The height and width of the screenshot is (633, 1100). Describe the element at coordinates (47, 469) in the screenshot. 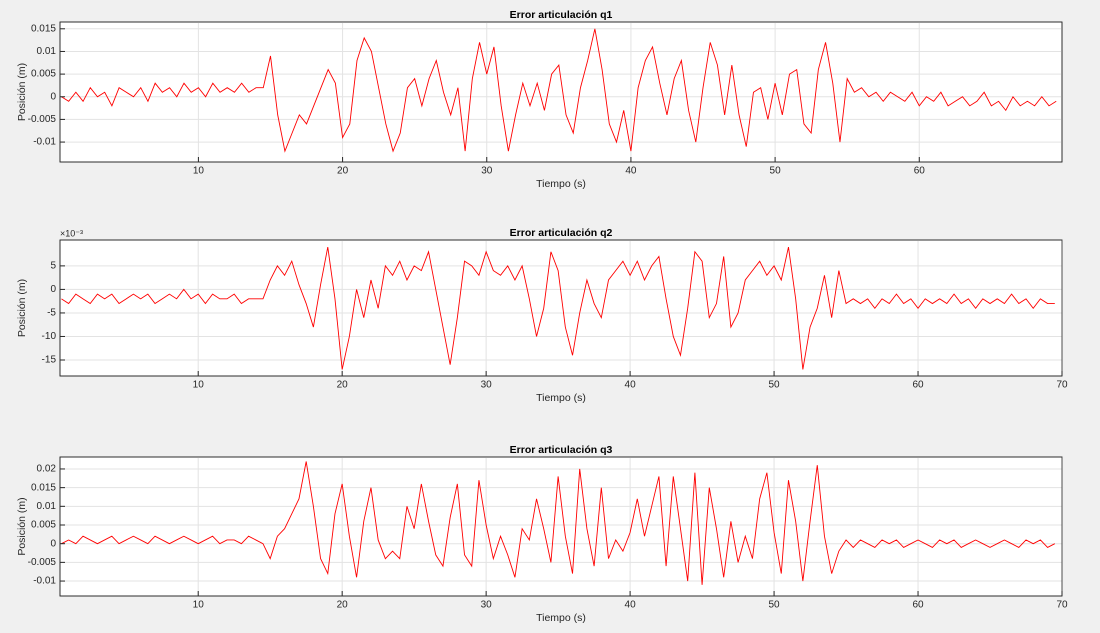

I see `y-tick-label: 0.02` at that location.